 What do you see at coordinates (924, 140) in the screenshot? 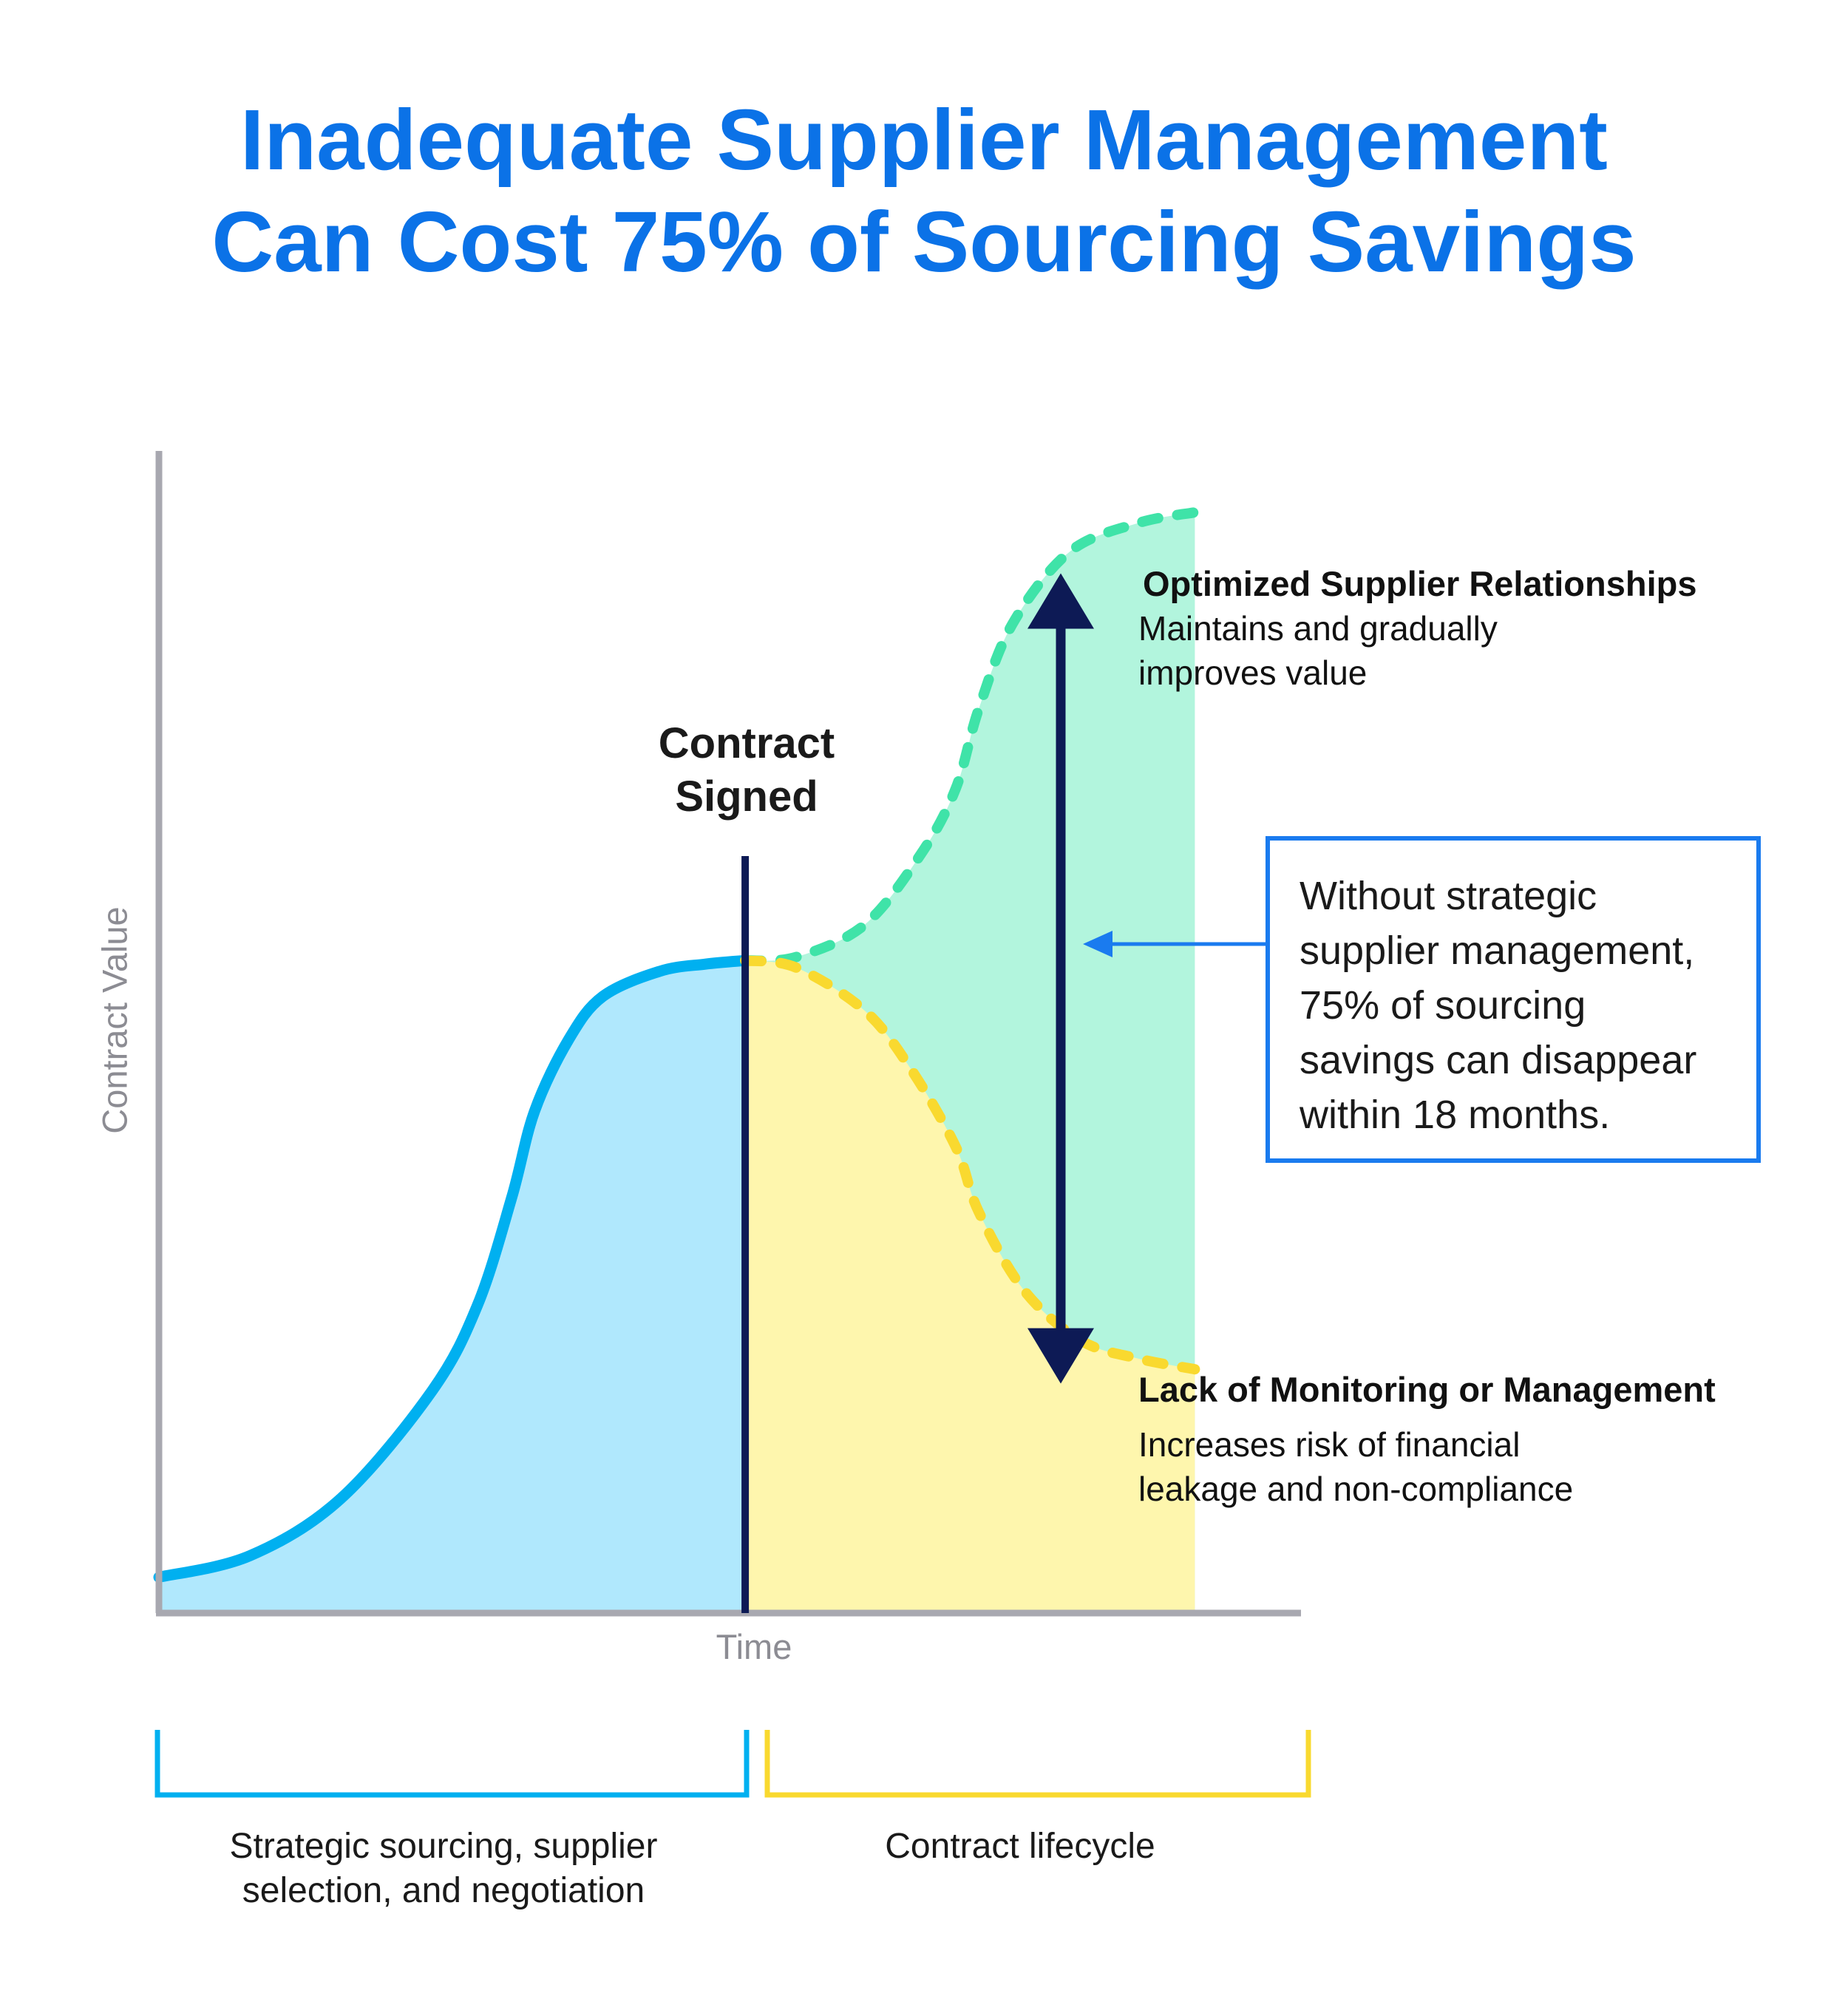
I see `title-line-1: Inadequate Supplier Management` at bounding box center [924, 140].